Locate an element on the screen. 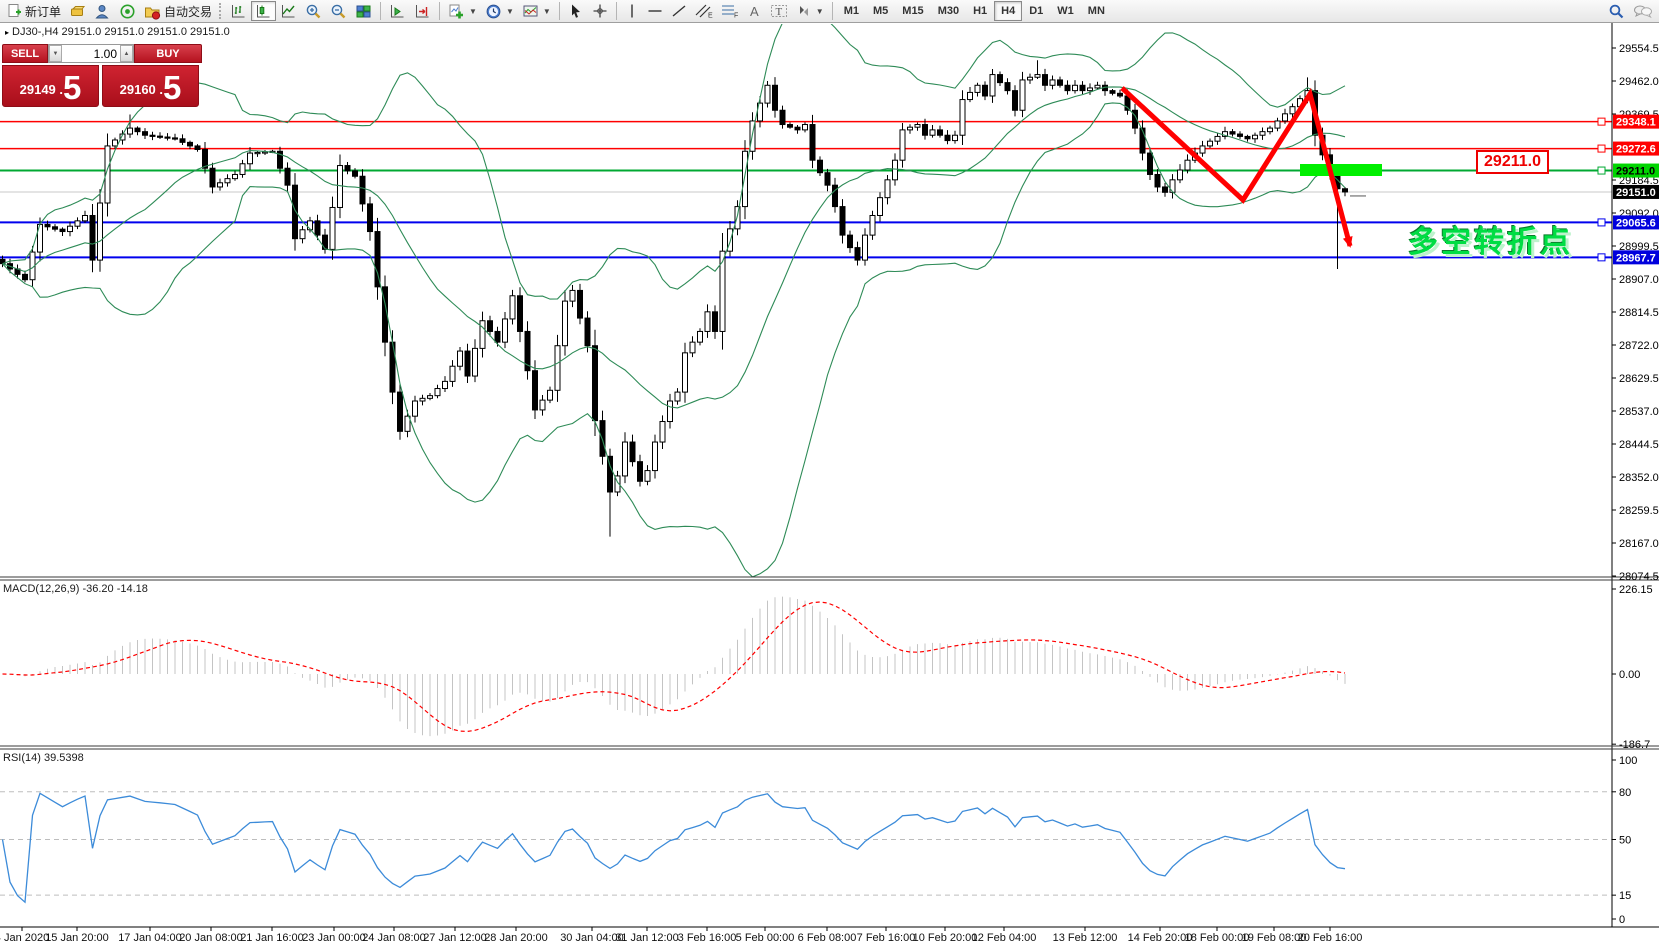  bar-chart-button is located at coordinates (238, 11).